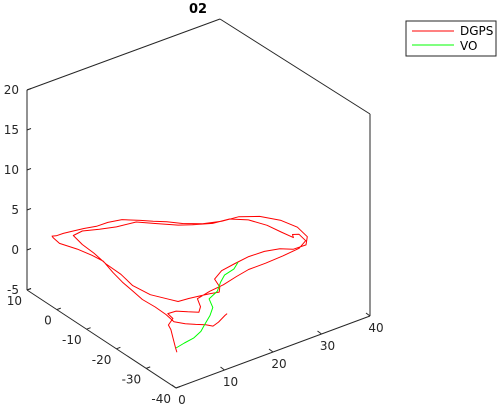 The image size is (500, 406). What do you see at coordinates (11, 130) in the screenshot?
I see `z-tick-label: 15` at bounding box center [11, 130].